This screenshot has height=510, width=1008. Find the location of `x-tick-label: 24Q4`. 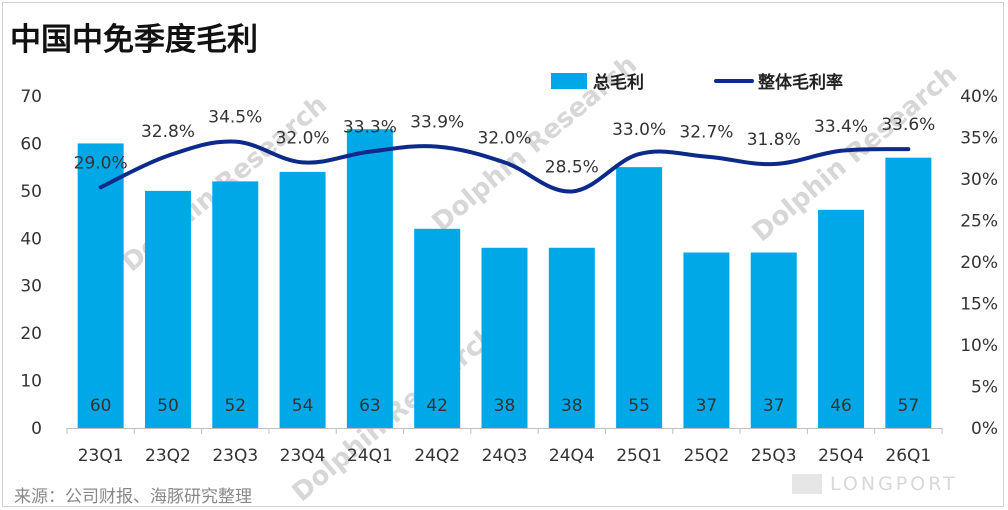

x-tick-label: 24Q4 is located at coordinates (572, 456).